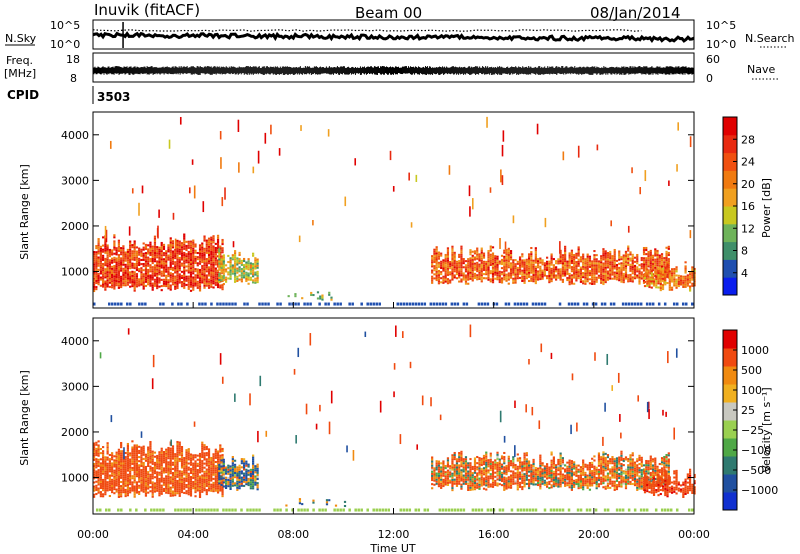  What do you see at coordinates (730, 250) in the screenshot?
I see `colorbar-segment` at bounding box center [730, 250].